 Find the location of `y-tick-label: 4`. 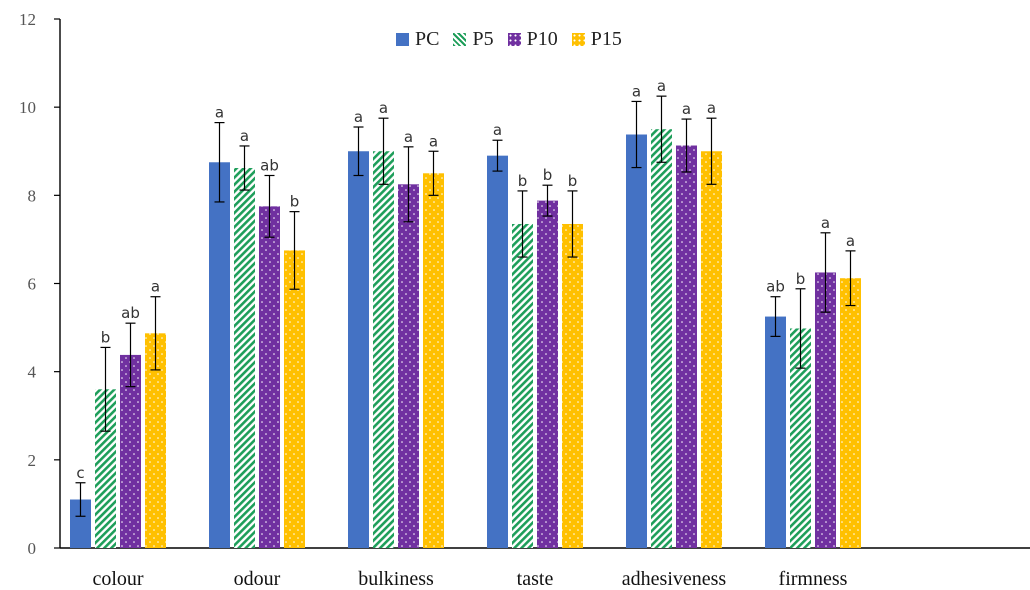

y-tick-label: 4 is located at coordinates (32, 372).